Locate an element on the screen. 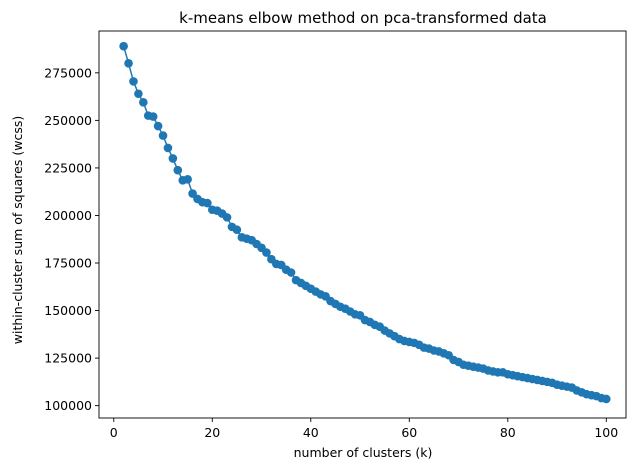 This screenshot has height=470, width=644. x-tick-label: 20 is located at coordinates (212, 432).